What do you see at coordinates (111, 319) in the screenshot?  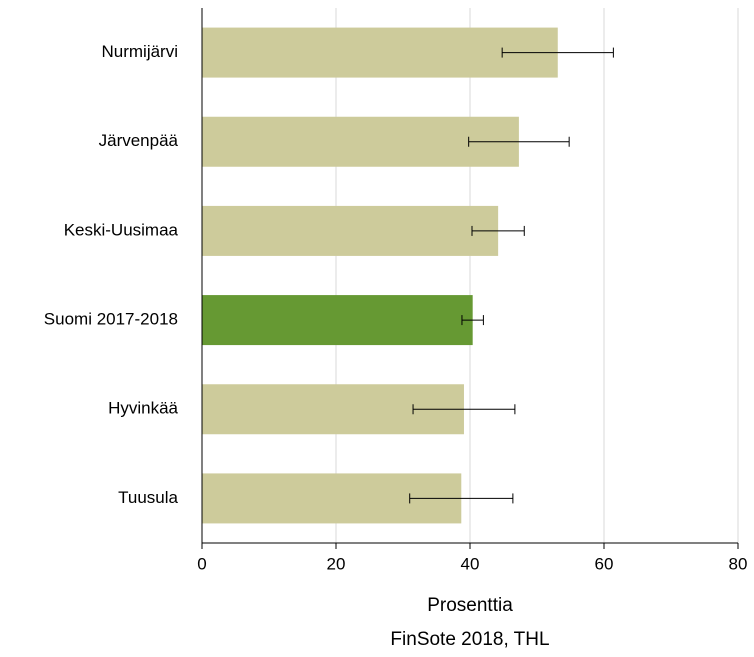 I see `y-tick-label: Suomi 2017-2018` at bounding box center [111, 319].